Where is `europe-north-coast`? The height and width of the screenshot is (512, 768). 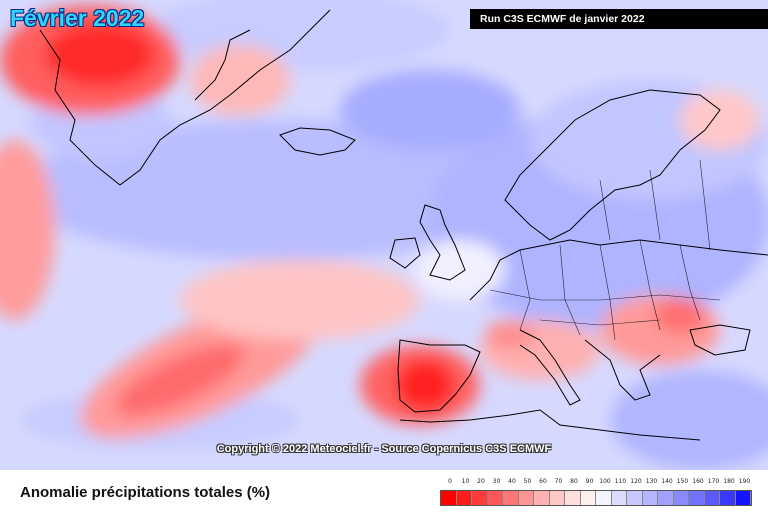 europe-north-coast is located at coordinates (618, 270).